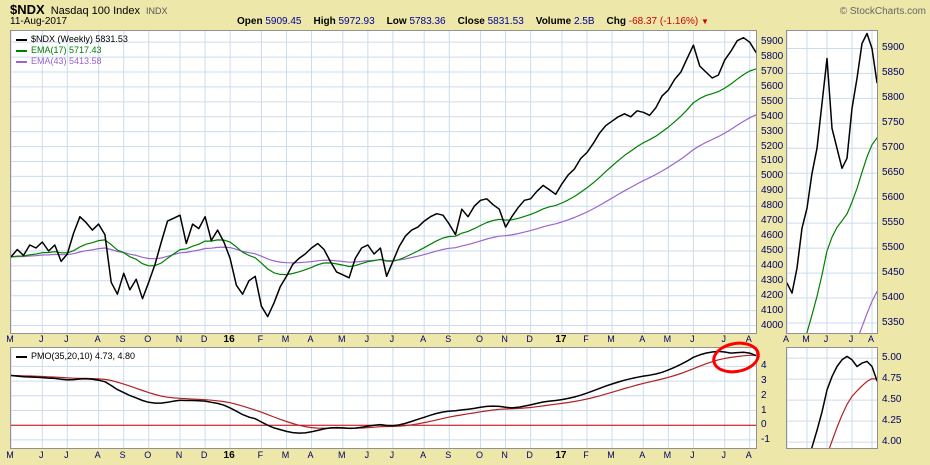 The width and height of the screenshot is (930, 465). What do you see at coordinates (21, 61) in the screenshot?
I see `ema43-line-swatch` at bounding box center [21, 61].